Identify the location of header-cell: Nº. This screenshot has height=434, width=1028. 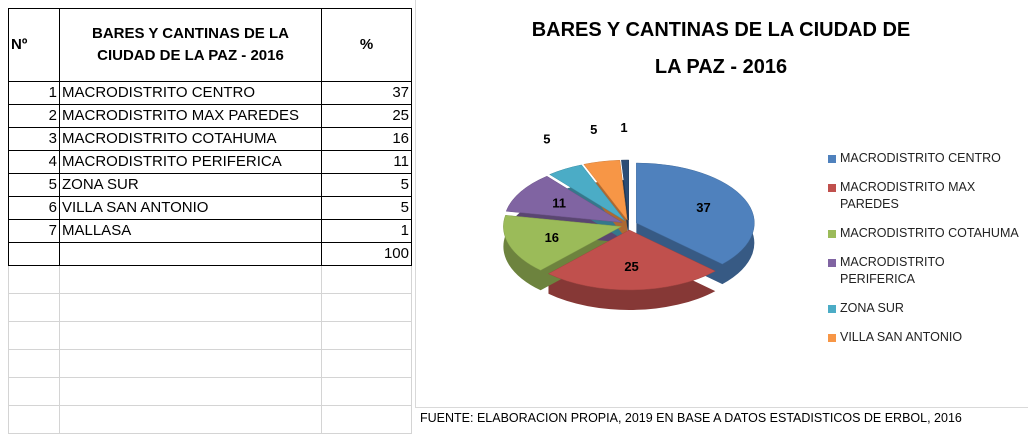
(34, 45).